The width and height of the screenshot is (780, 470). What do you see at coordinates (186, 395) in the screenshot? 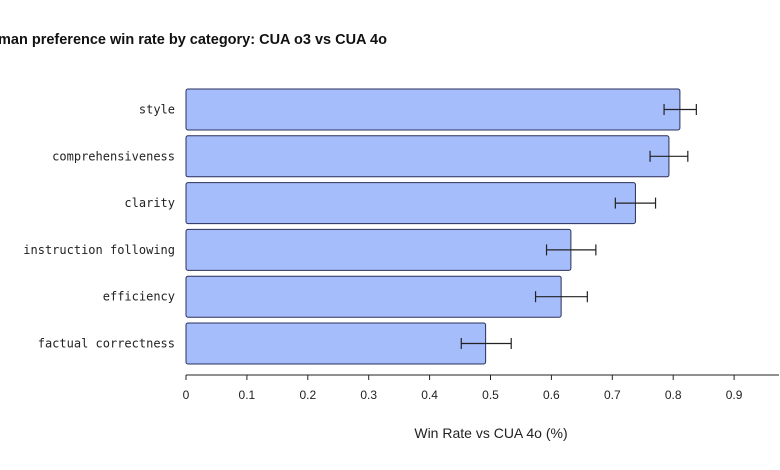
I see `x-tick-label-0: 0` at bounding box center [186, 395].